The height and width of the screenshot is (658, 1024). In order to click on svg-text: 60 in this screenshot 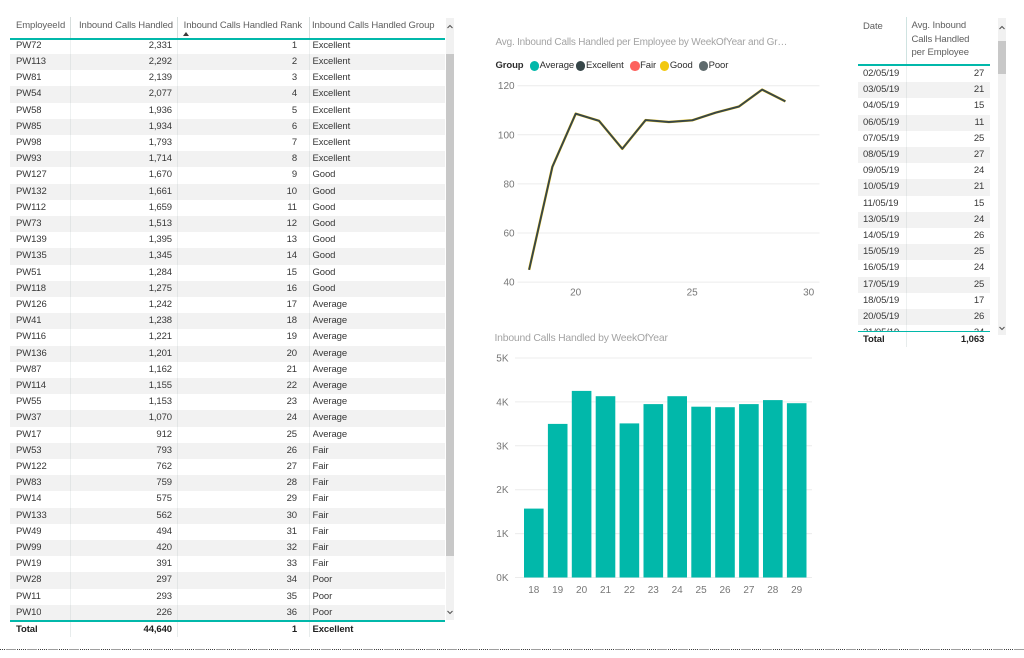, I will do `click(509, 234)`.